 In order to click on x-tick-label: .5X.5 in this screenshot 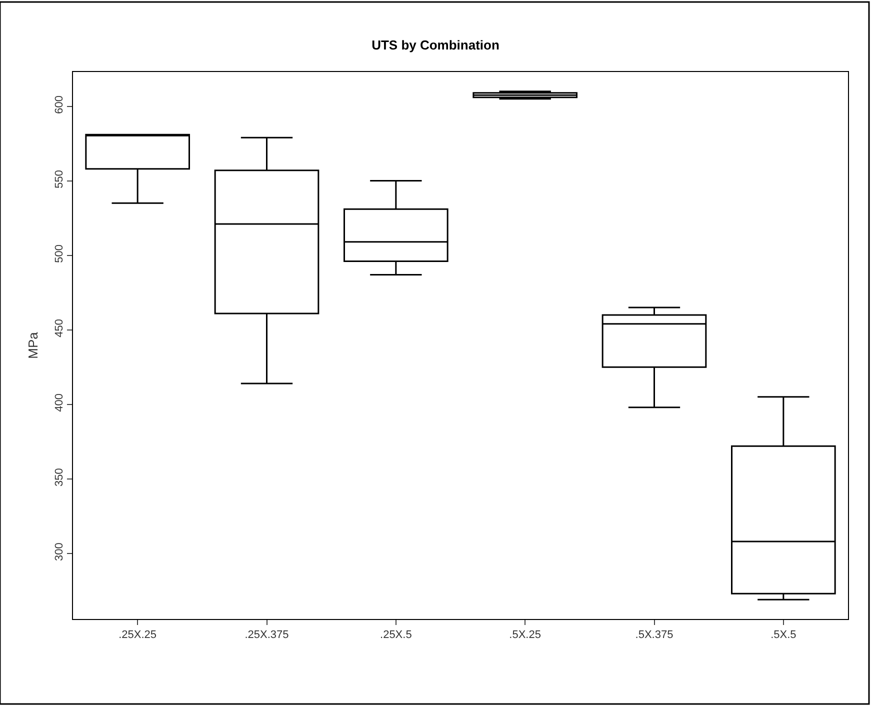, I will do `click(783, 635)`.